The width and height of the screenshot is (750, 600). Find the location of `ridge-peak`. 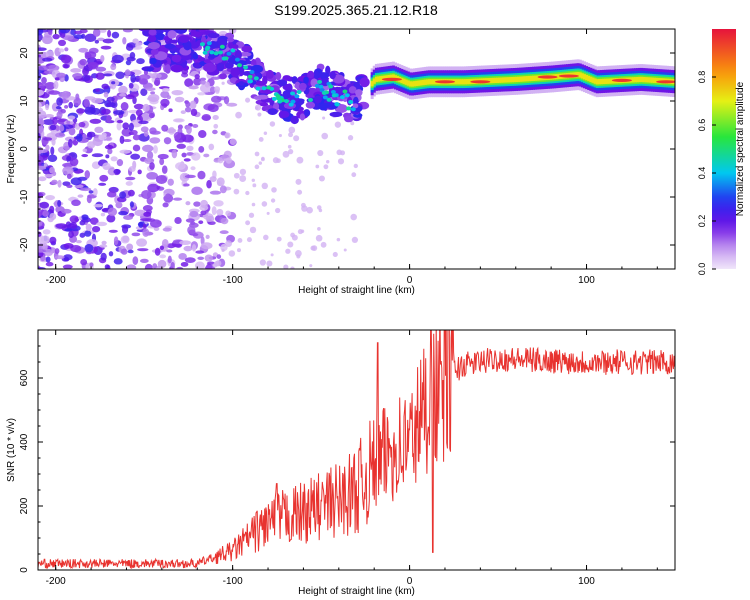

ridge-peak is located at coordinates (444, 82).